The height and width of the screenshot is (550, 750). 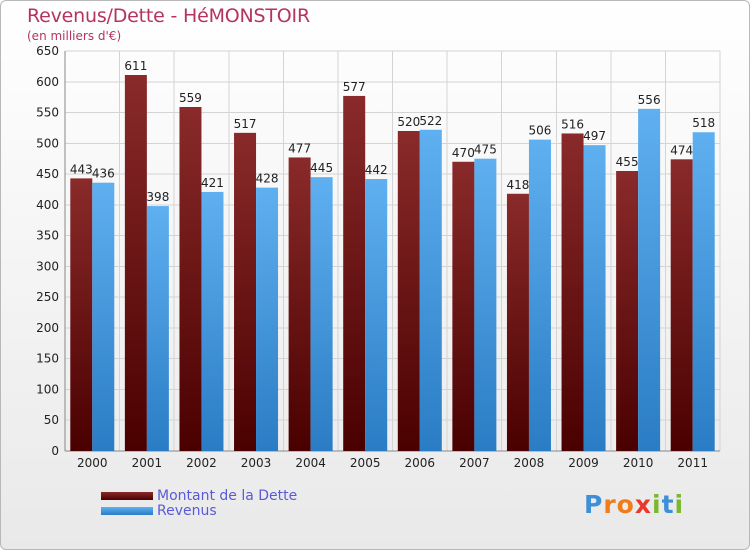 What do you see at coordinates (668, 504) in the screenshot?
I see `logo-letter: t` at bounding box center [668, 504].